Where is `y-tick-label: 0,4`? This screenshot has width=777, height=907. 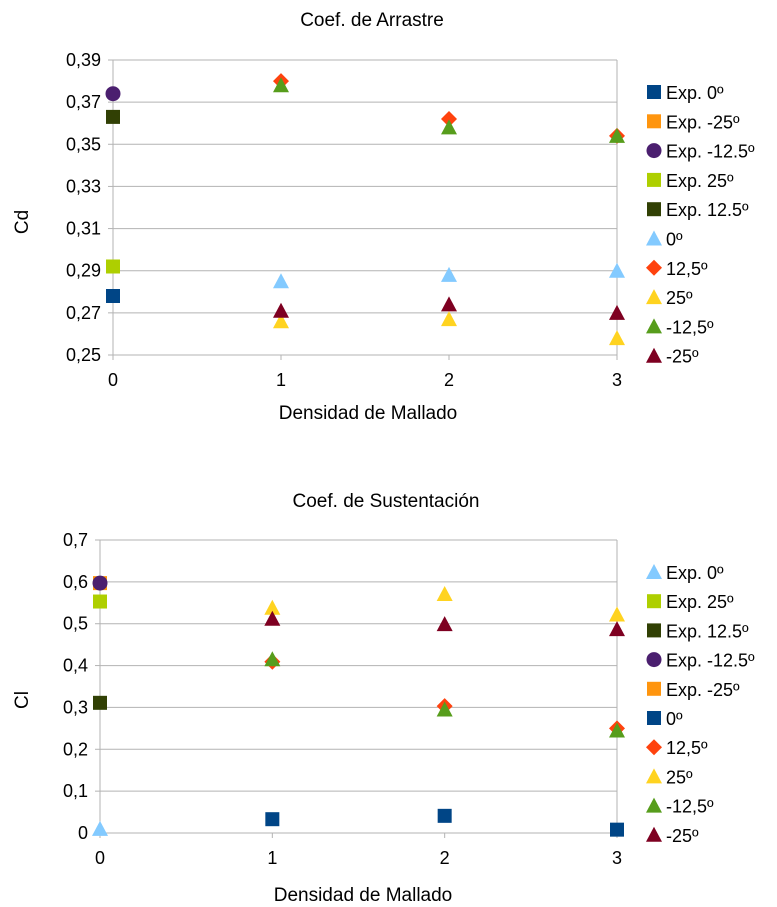 y-tick-label: 0,4 is located at coordinates (75, 666).